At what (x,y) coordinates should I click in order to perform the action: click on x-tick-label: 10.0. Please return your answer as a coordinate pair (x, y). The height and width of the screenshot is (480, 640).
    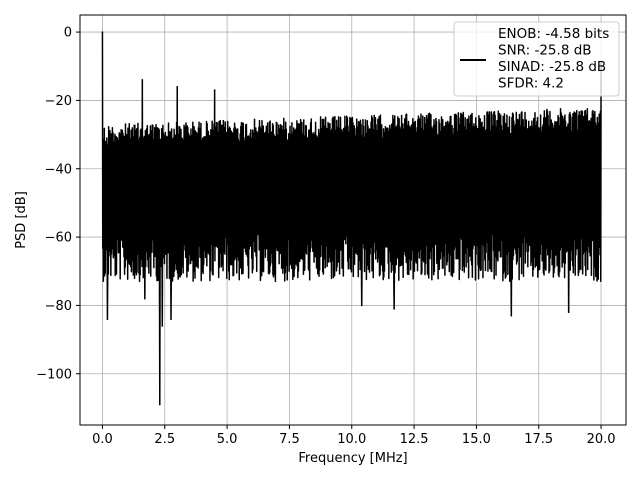
    Looking at the image, I should click on (351, 439).